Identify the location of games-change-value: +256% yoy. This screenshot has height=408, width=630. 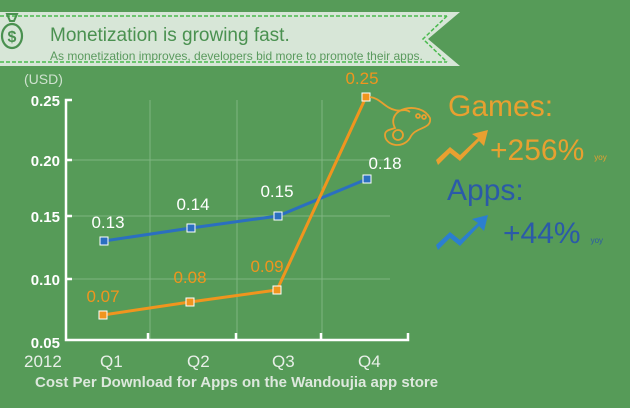
(548, 151).